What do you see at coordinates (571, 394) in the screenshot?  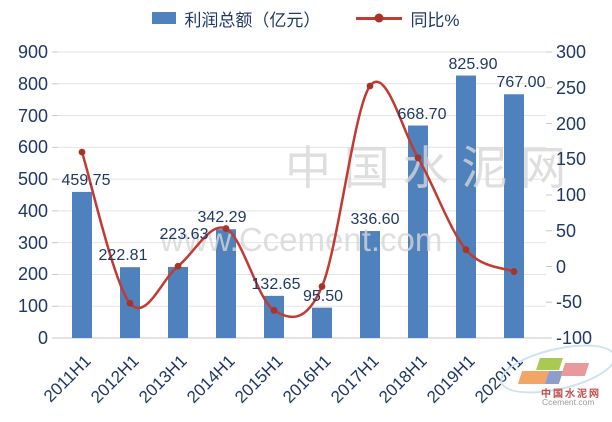 I see `logo-name: 中国水泥网` at bounding box center [571, 394].